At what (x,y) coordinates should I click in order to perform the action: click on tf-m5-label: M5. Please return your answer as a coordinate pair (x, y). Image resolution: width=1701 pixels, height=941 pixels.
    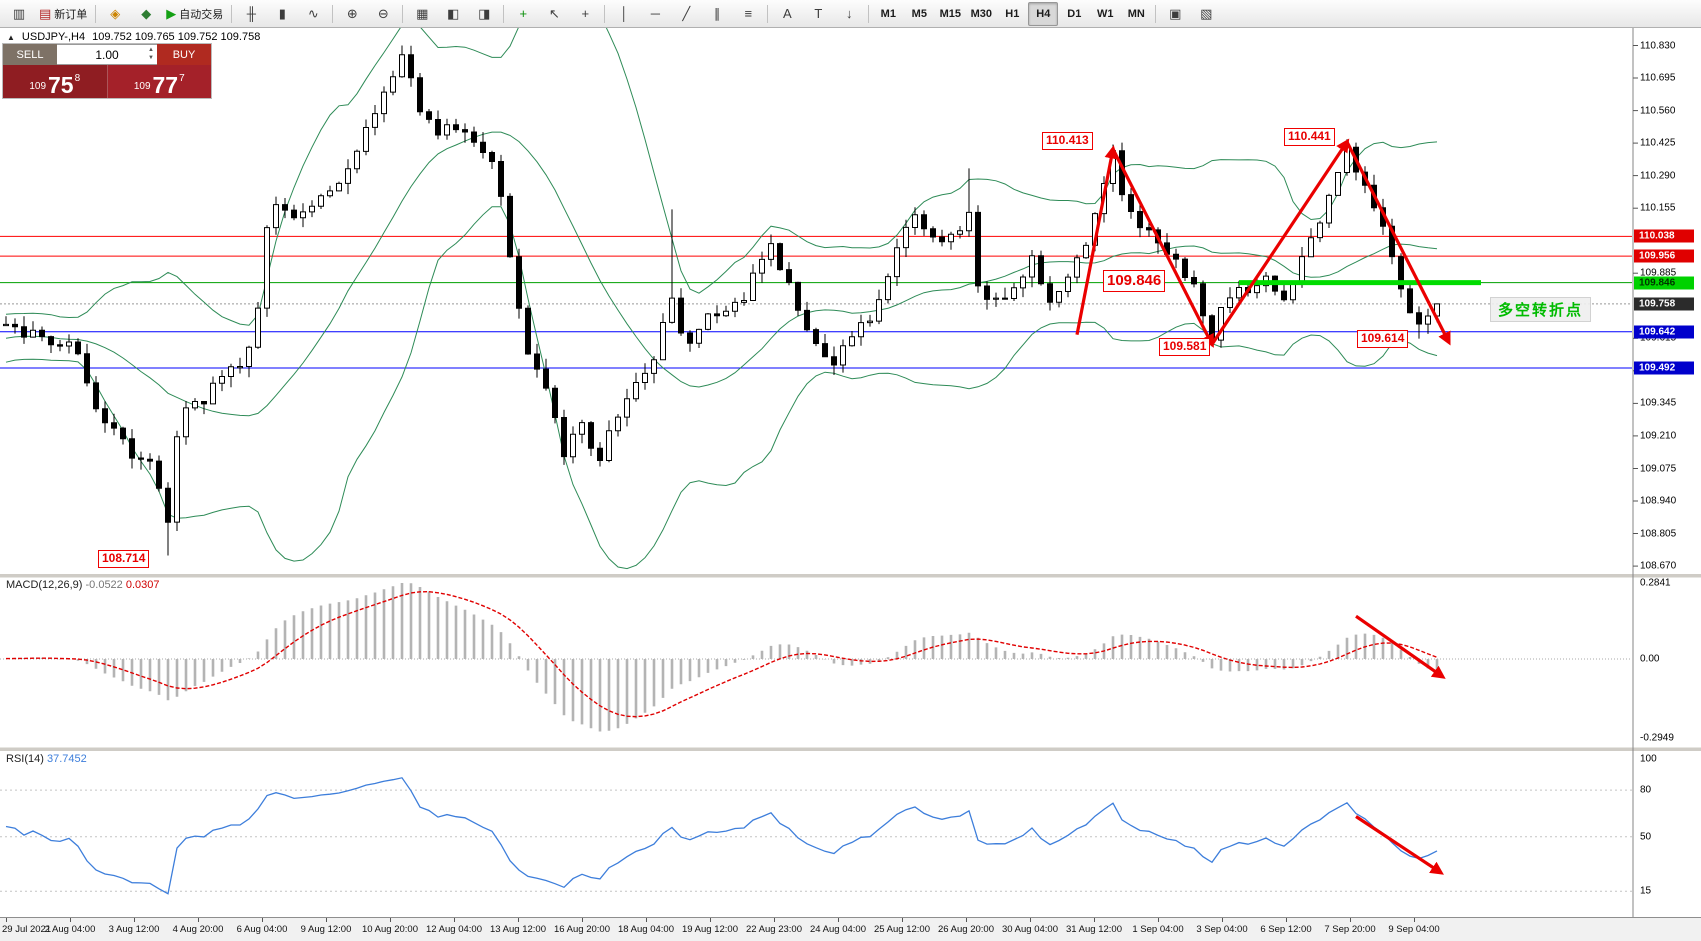
    Looking at the image, I should click on (919, 13).